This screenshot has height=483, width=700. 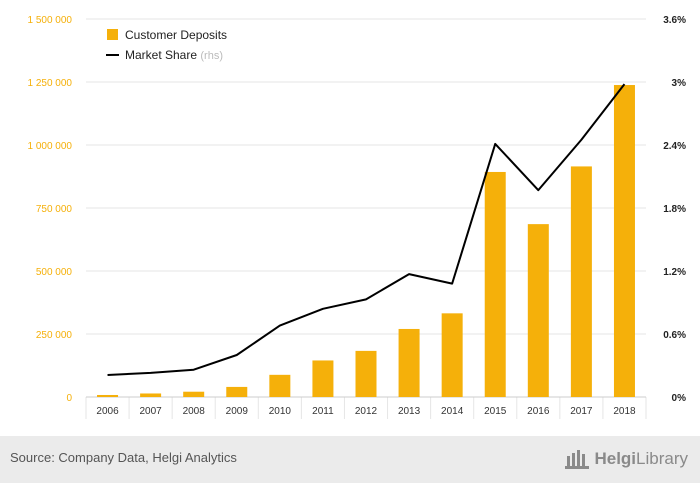 I want to click on x-tick-label: 2008, so click(x=194, y=411).